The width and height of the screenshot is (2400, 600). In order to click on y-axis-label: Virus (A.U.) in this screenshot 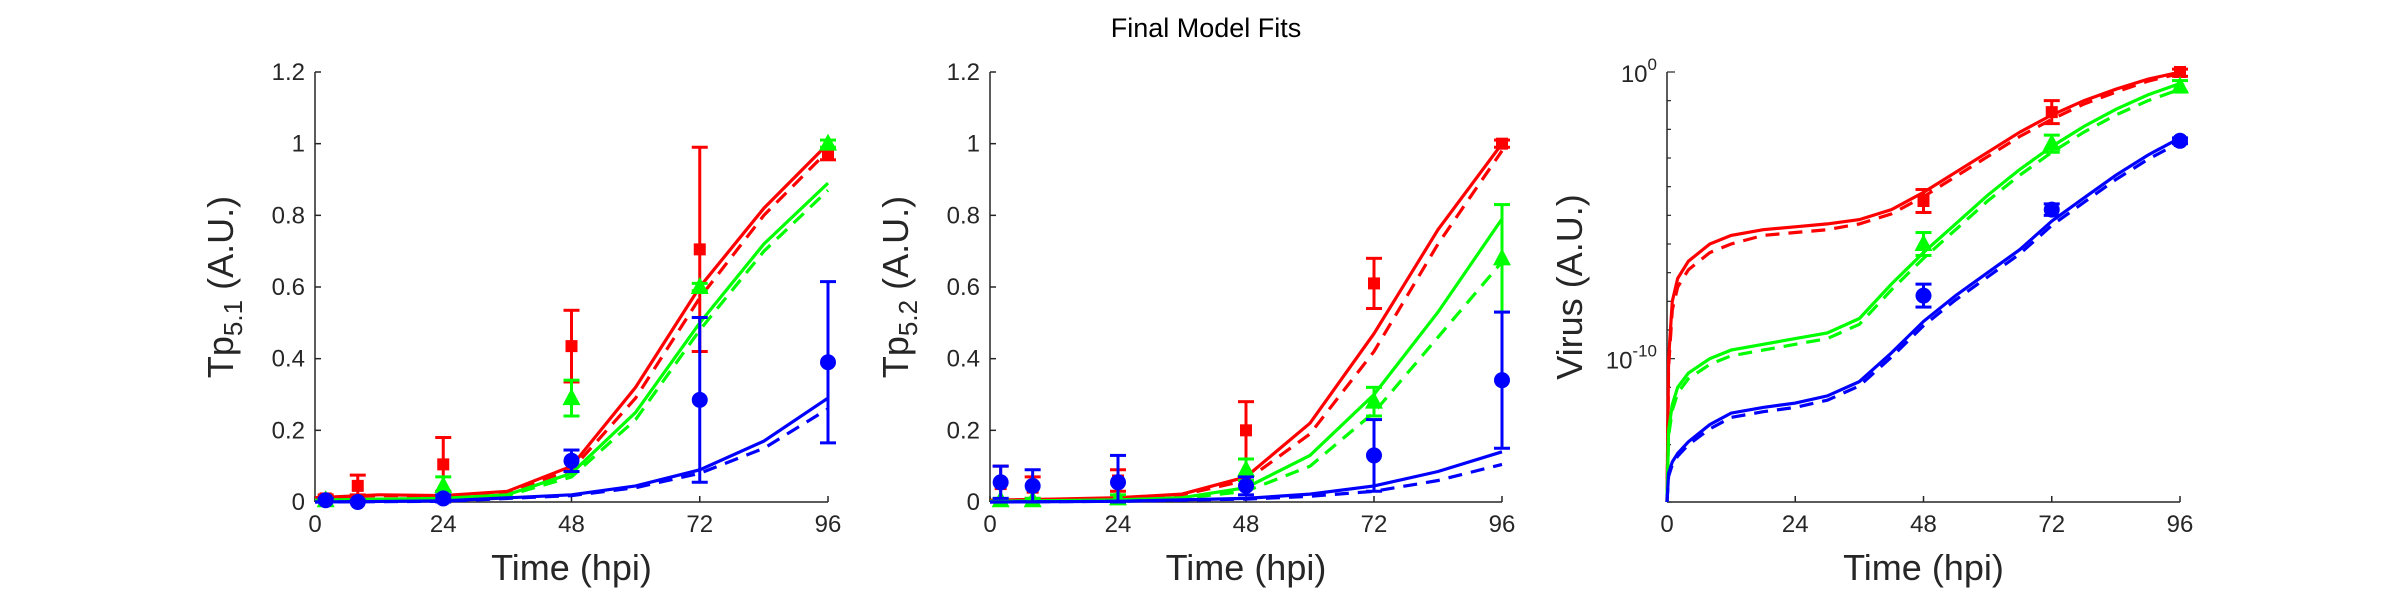, I will do `click(1569, 286)`.